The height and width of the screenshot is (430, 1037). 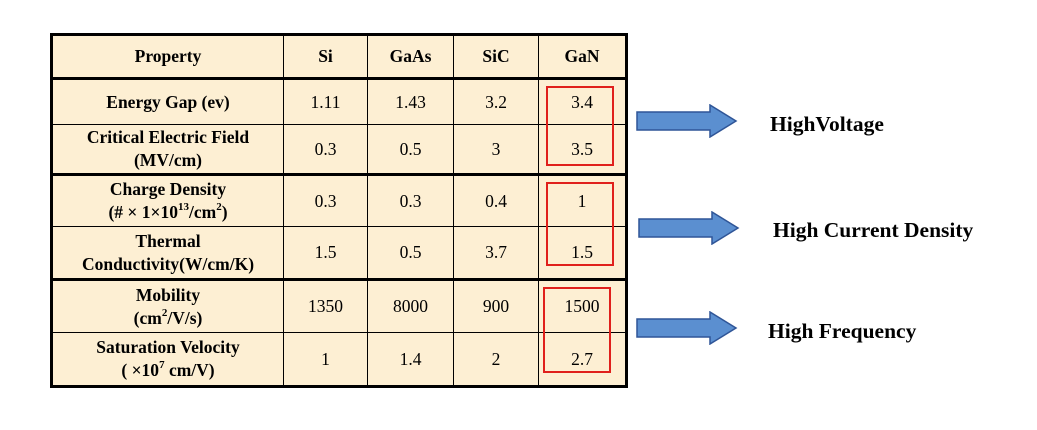 What do you see at coordinates (162, 365) in the screenshot?
I see `superscript: 7` at bounding box center [162, 365].